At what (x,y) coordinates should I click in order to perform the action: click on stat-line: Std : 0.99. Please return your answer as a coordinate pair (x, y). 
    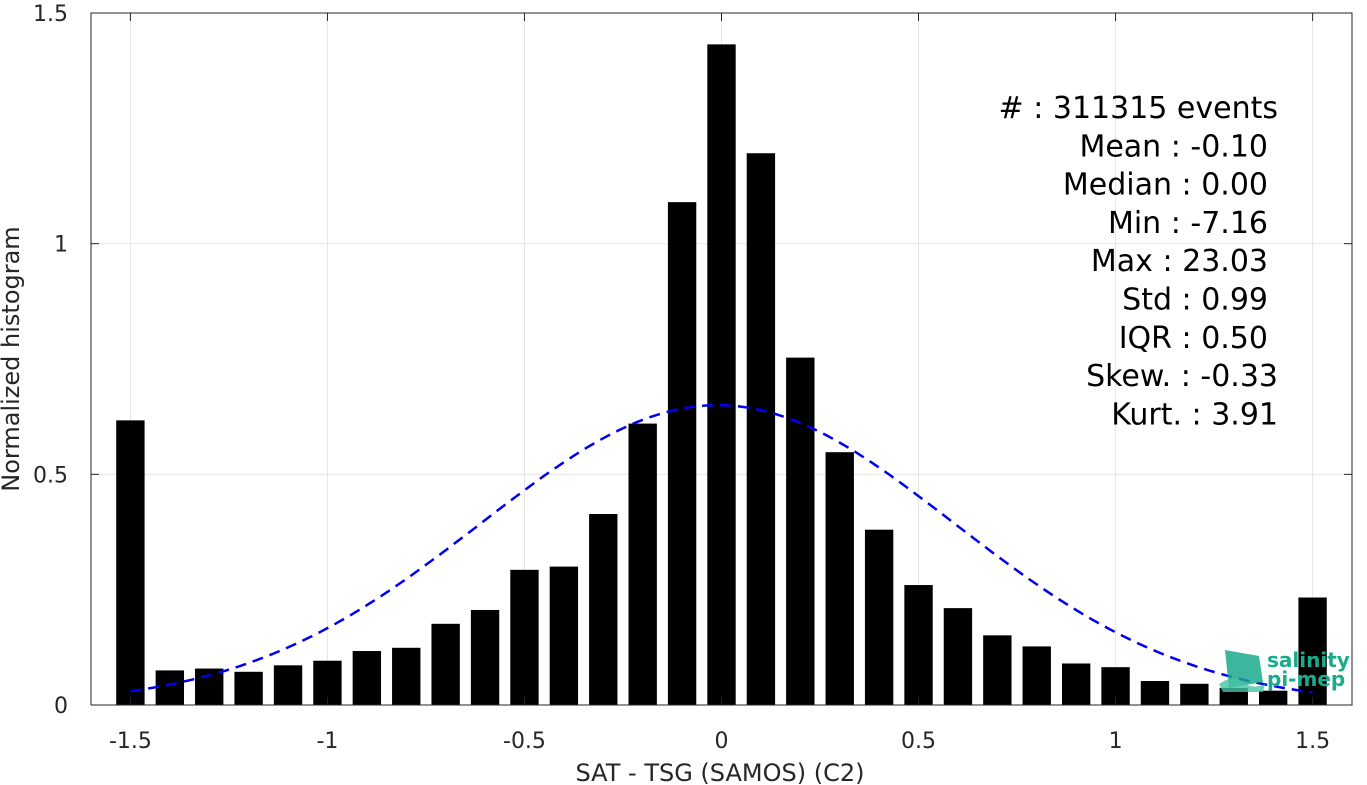
    Looking at the image, I should click on (1195, 300).